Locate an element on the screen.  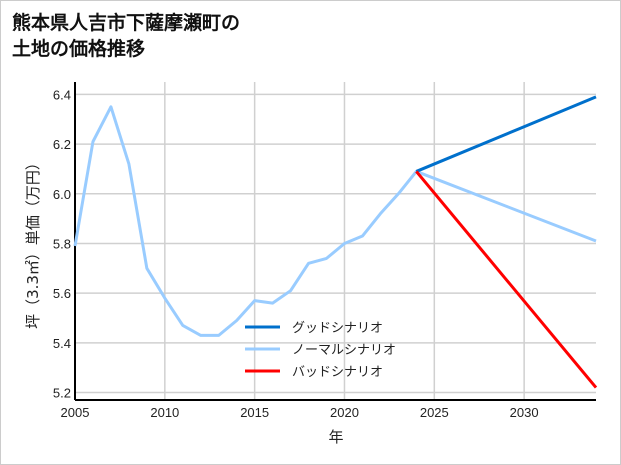
chart-title-line-2: 土地の価格推移 is located at coordinates (79, 49).